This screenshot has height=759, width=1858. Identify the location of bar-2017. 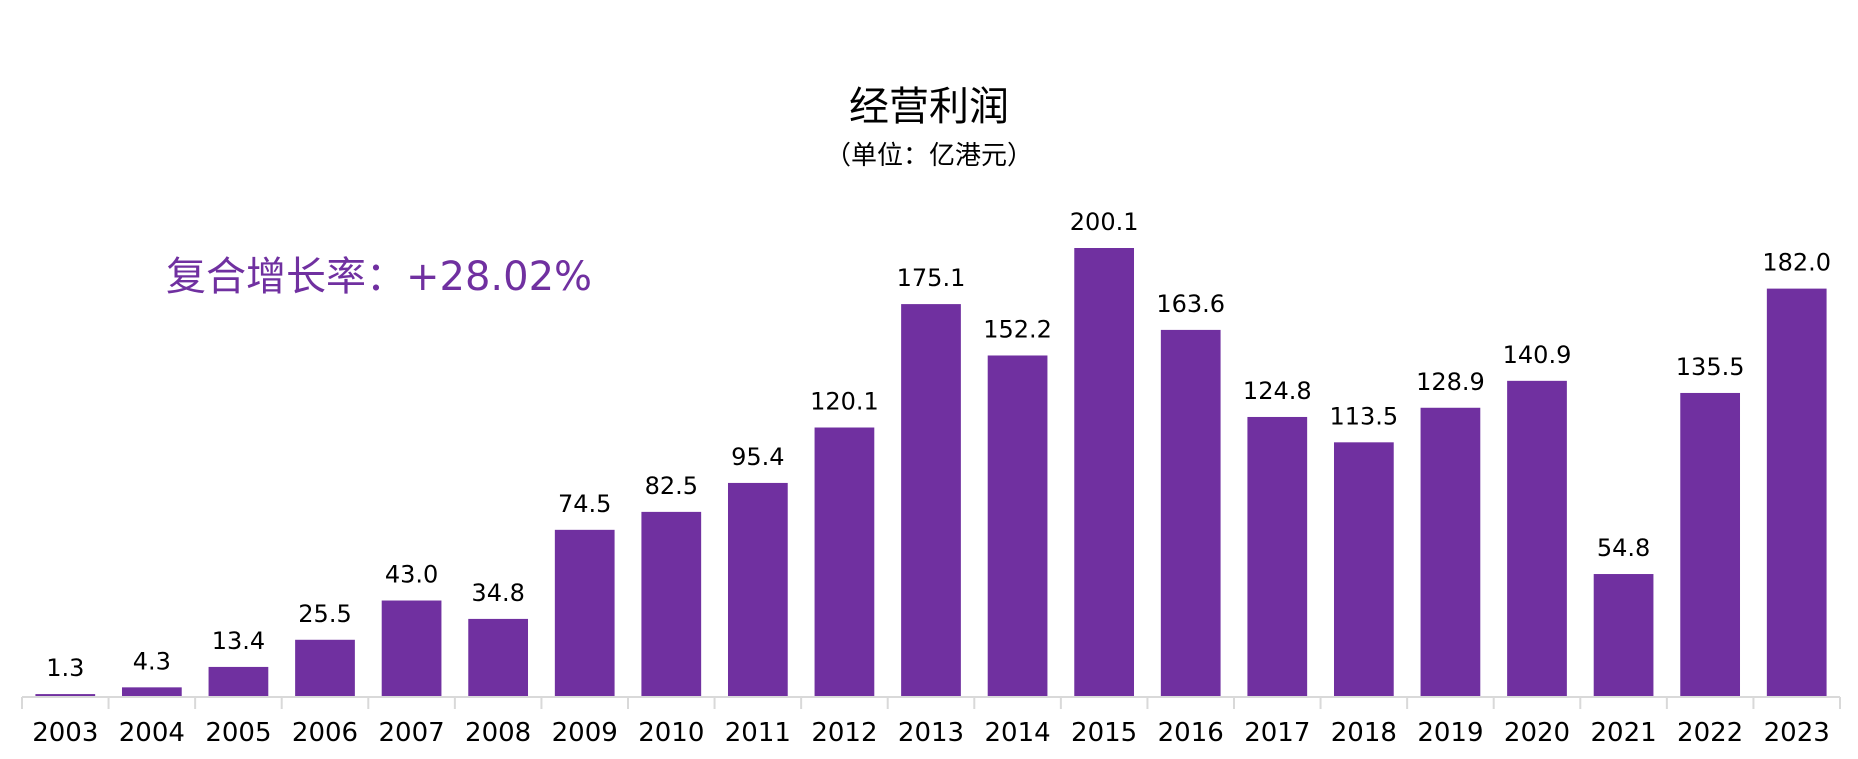
(1277, 556).